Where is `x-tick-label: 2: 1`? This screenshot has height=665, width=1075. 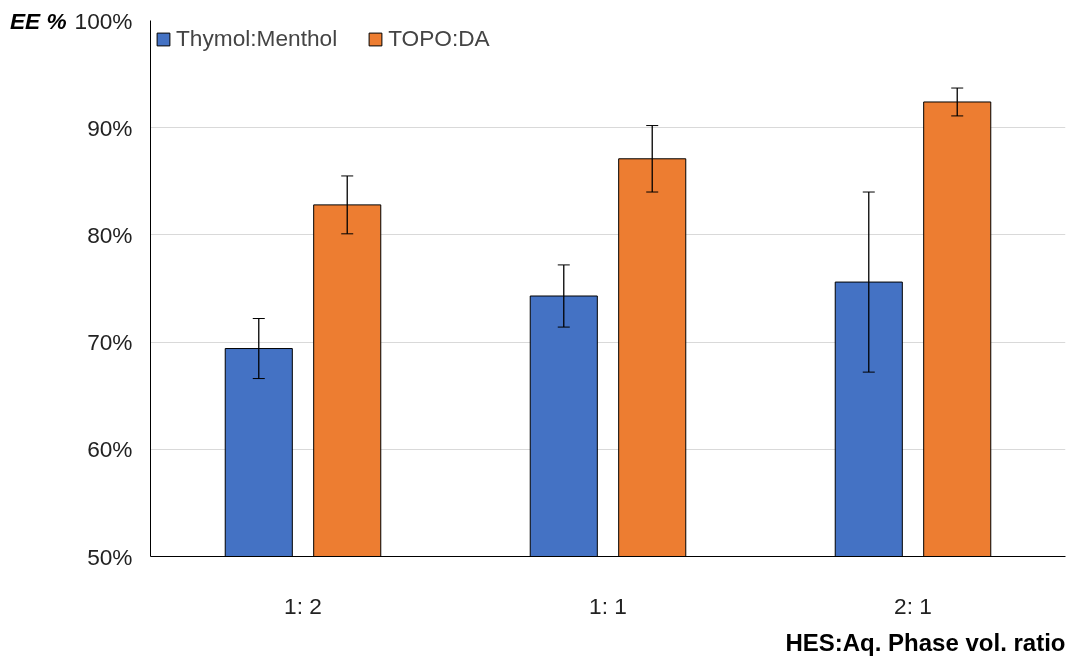 x-tick-label: 2: 1 is located at coordinates (913, 605).